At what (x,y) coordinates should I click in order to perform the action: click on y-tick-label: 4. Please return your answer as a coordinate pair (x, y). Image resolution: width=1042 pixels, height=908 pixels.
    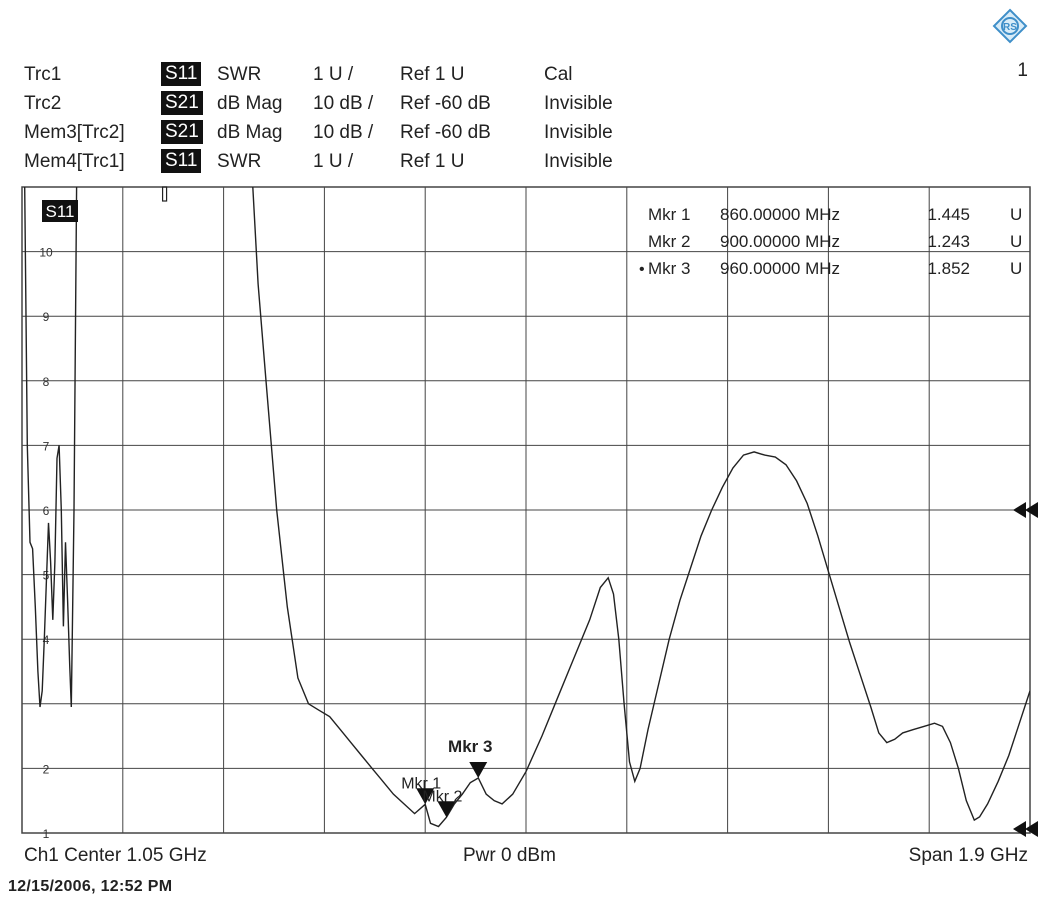
    Looking at the image, I should click on (46, 640).